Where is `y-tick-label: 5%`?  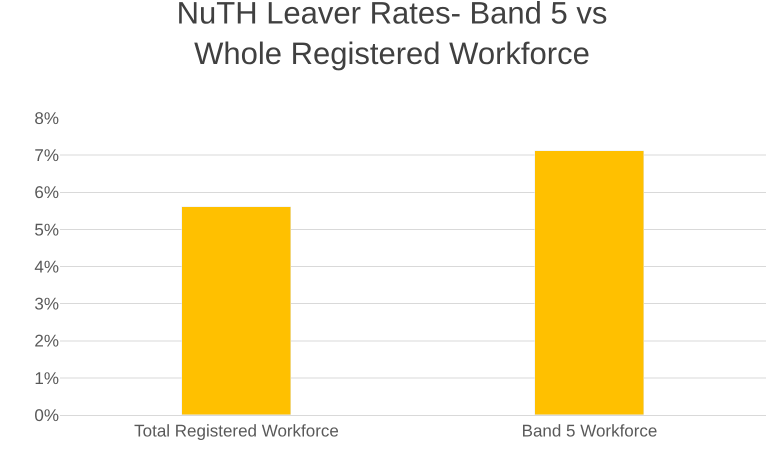
y-tick-label: 5% is located at coordinates (46, 230).